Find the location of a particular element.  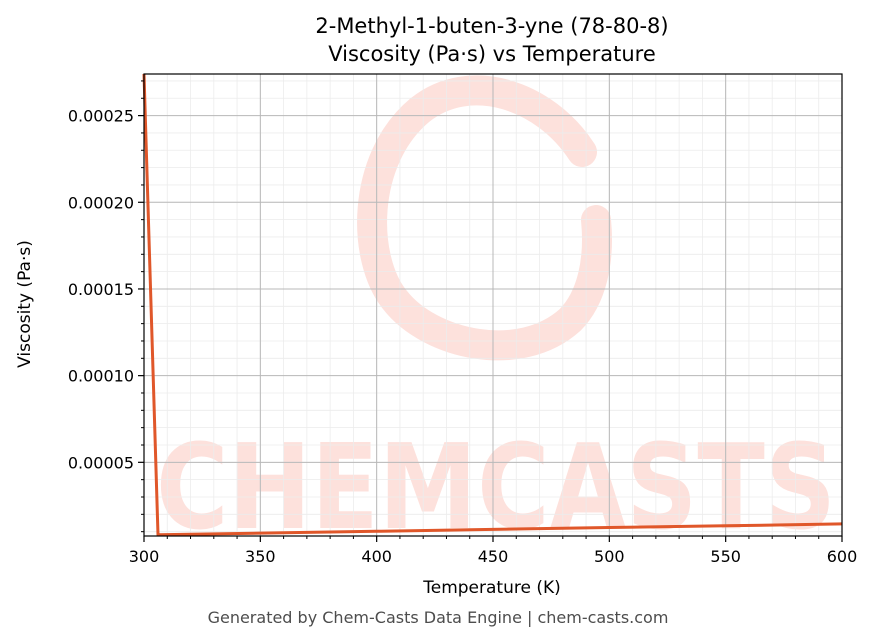

x-tick-label: 600 is located at coordinates (842, 556).